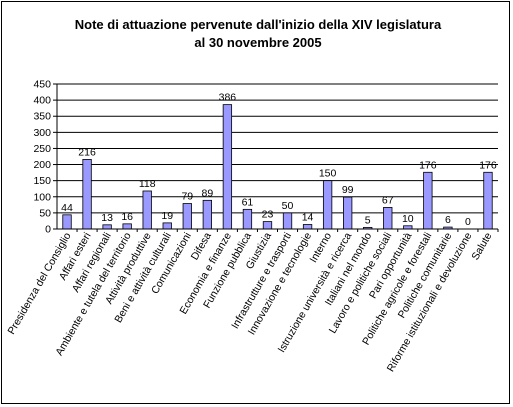  I want to click on data-label-20: 0, so click(468, 222).